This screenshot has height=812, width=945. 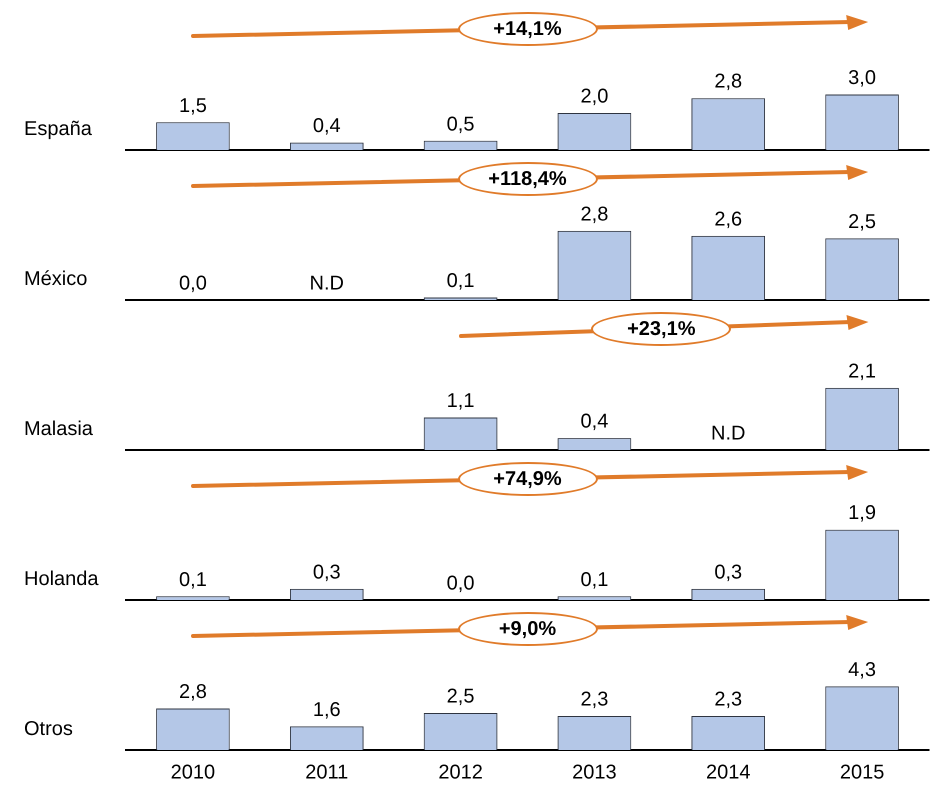 I want to click on x-tick-label: 2013, so click(x=594, y=773).